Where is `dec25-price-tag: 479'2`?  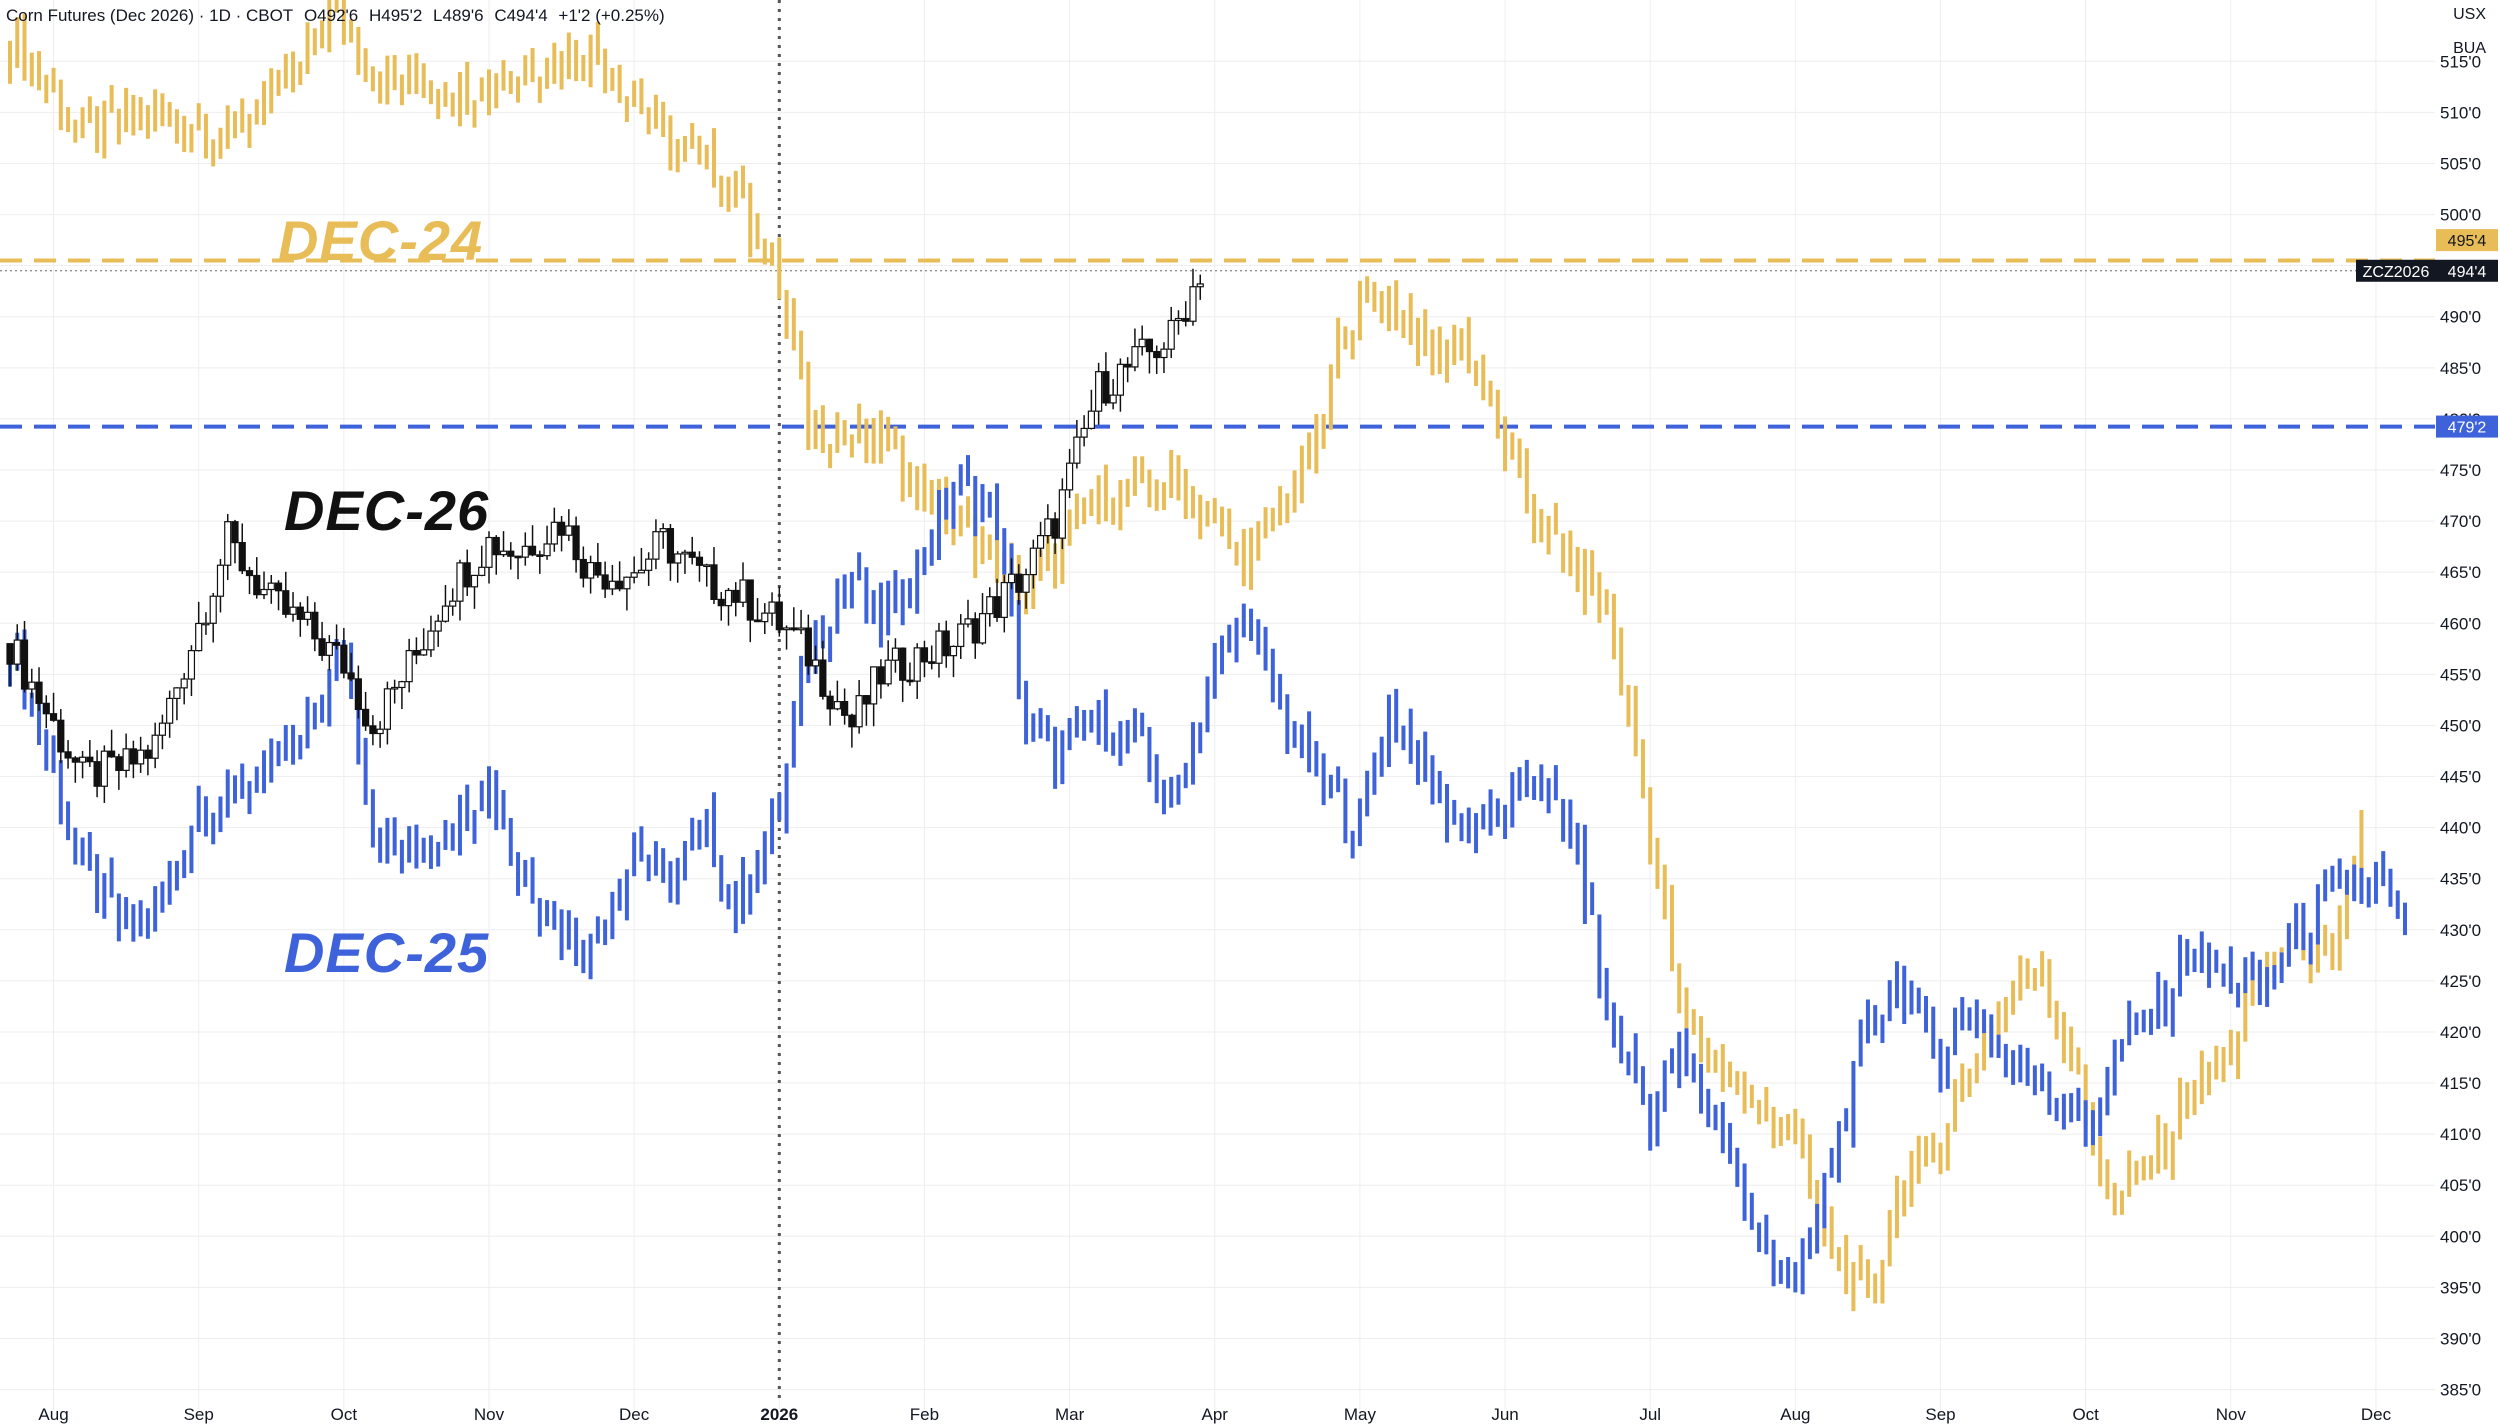
dec25-price-tag: 479'2 is located at coordinates (2467, 428).